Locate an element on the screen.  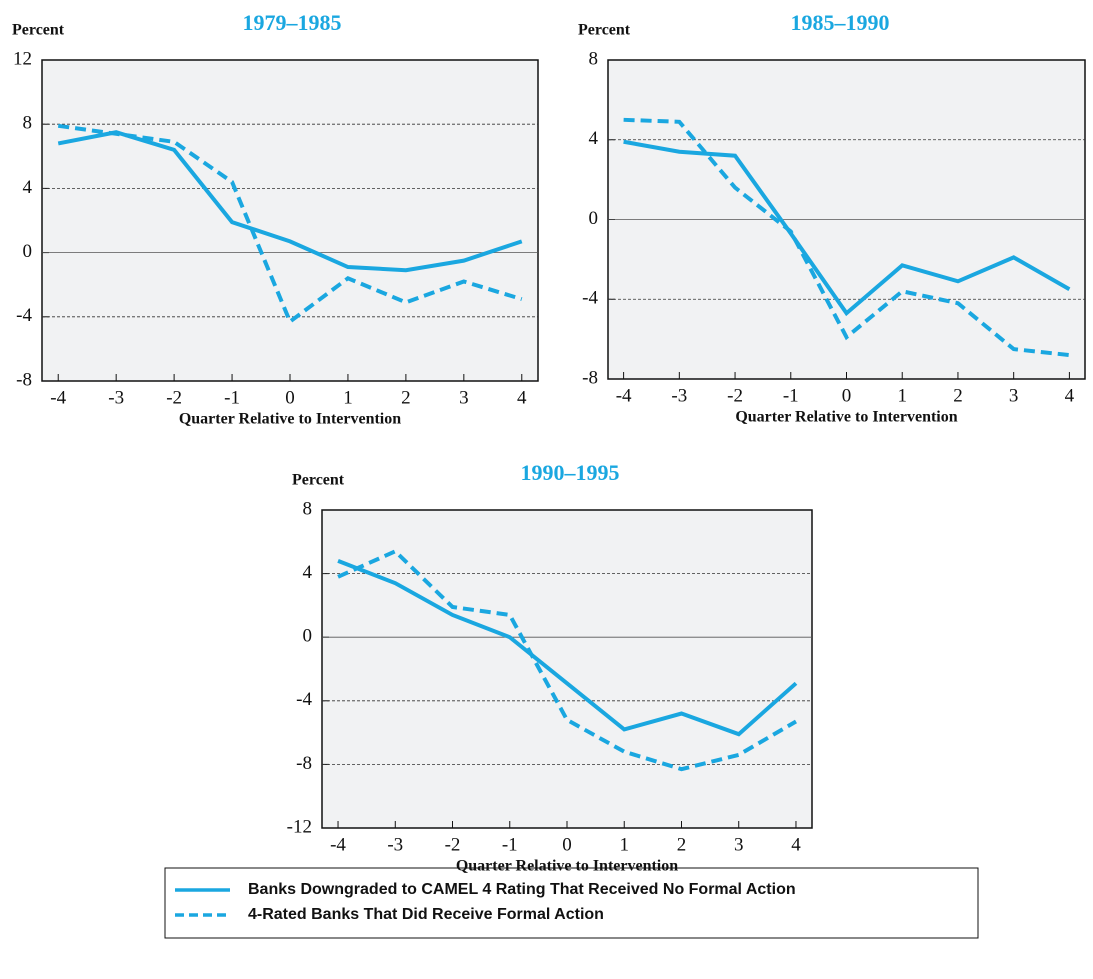
y-tick-label: -12 is located at coordinates (299, 826).